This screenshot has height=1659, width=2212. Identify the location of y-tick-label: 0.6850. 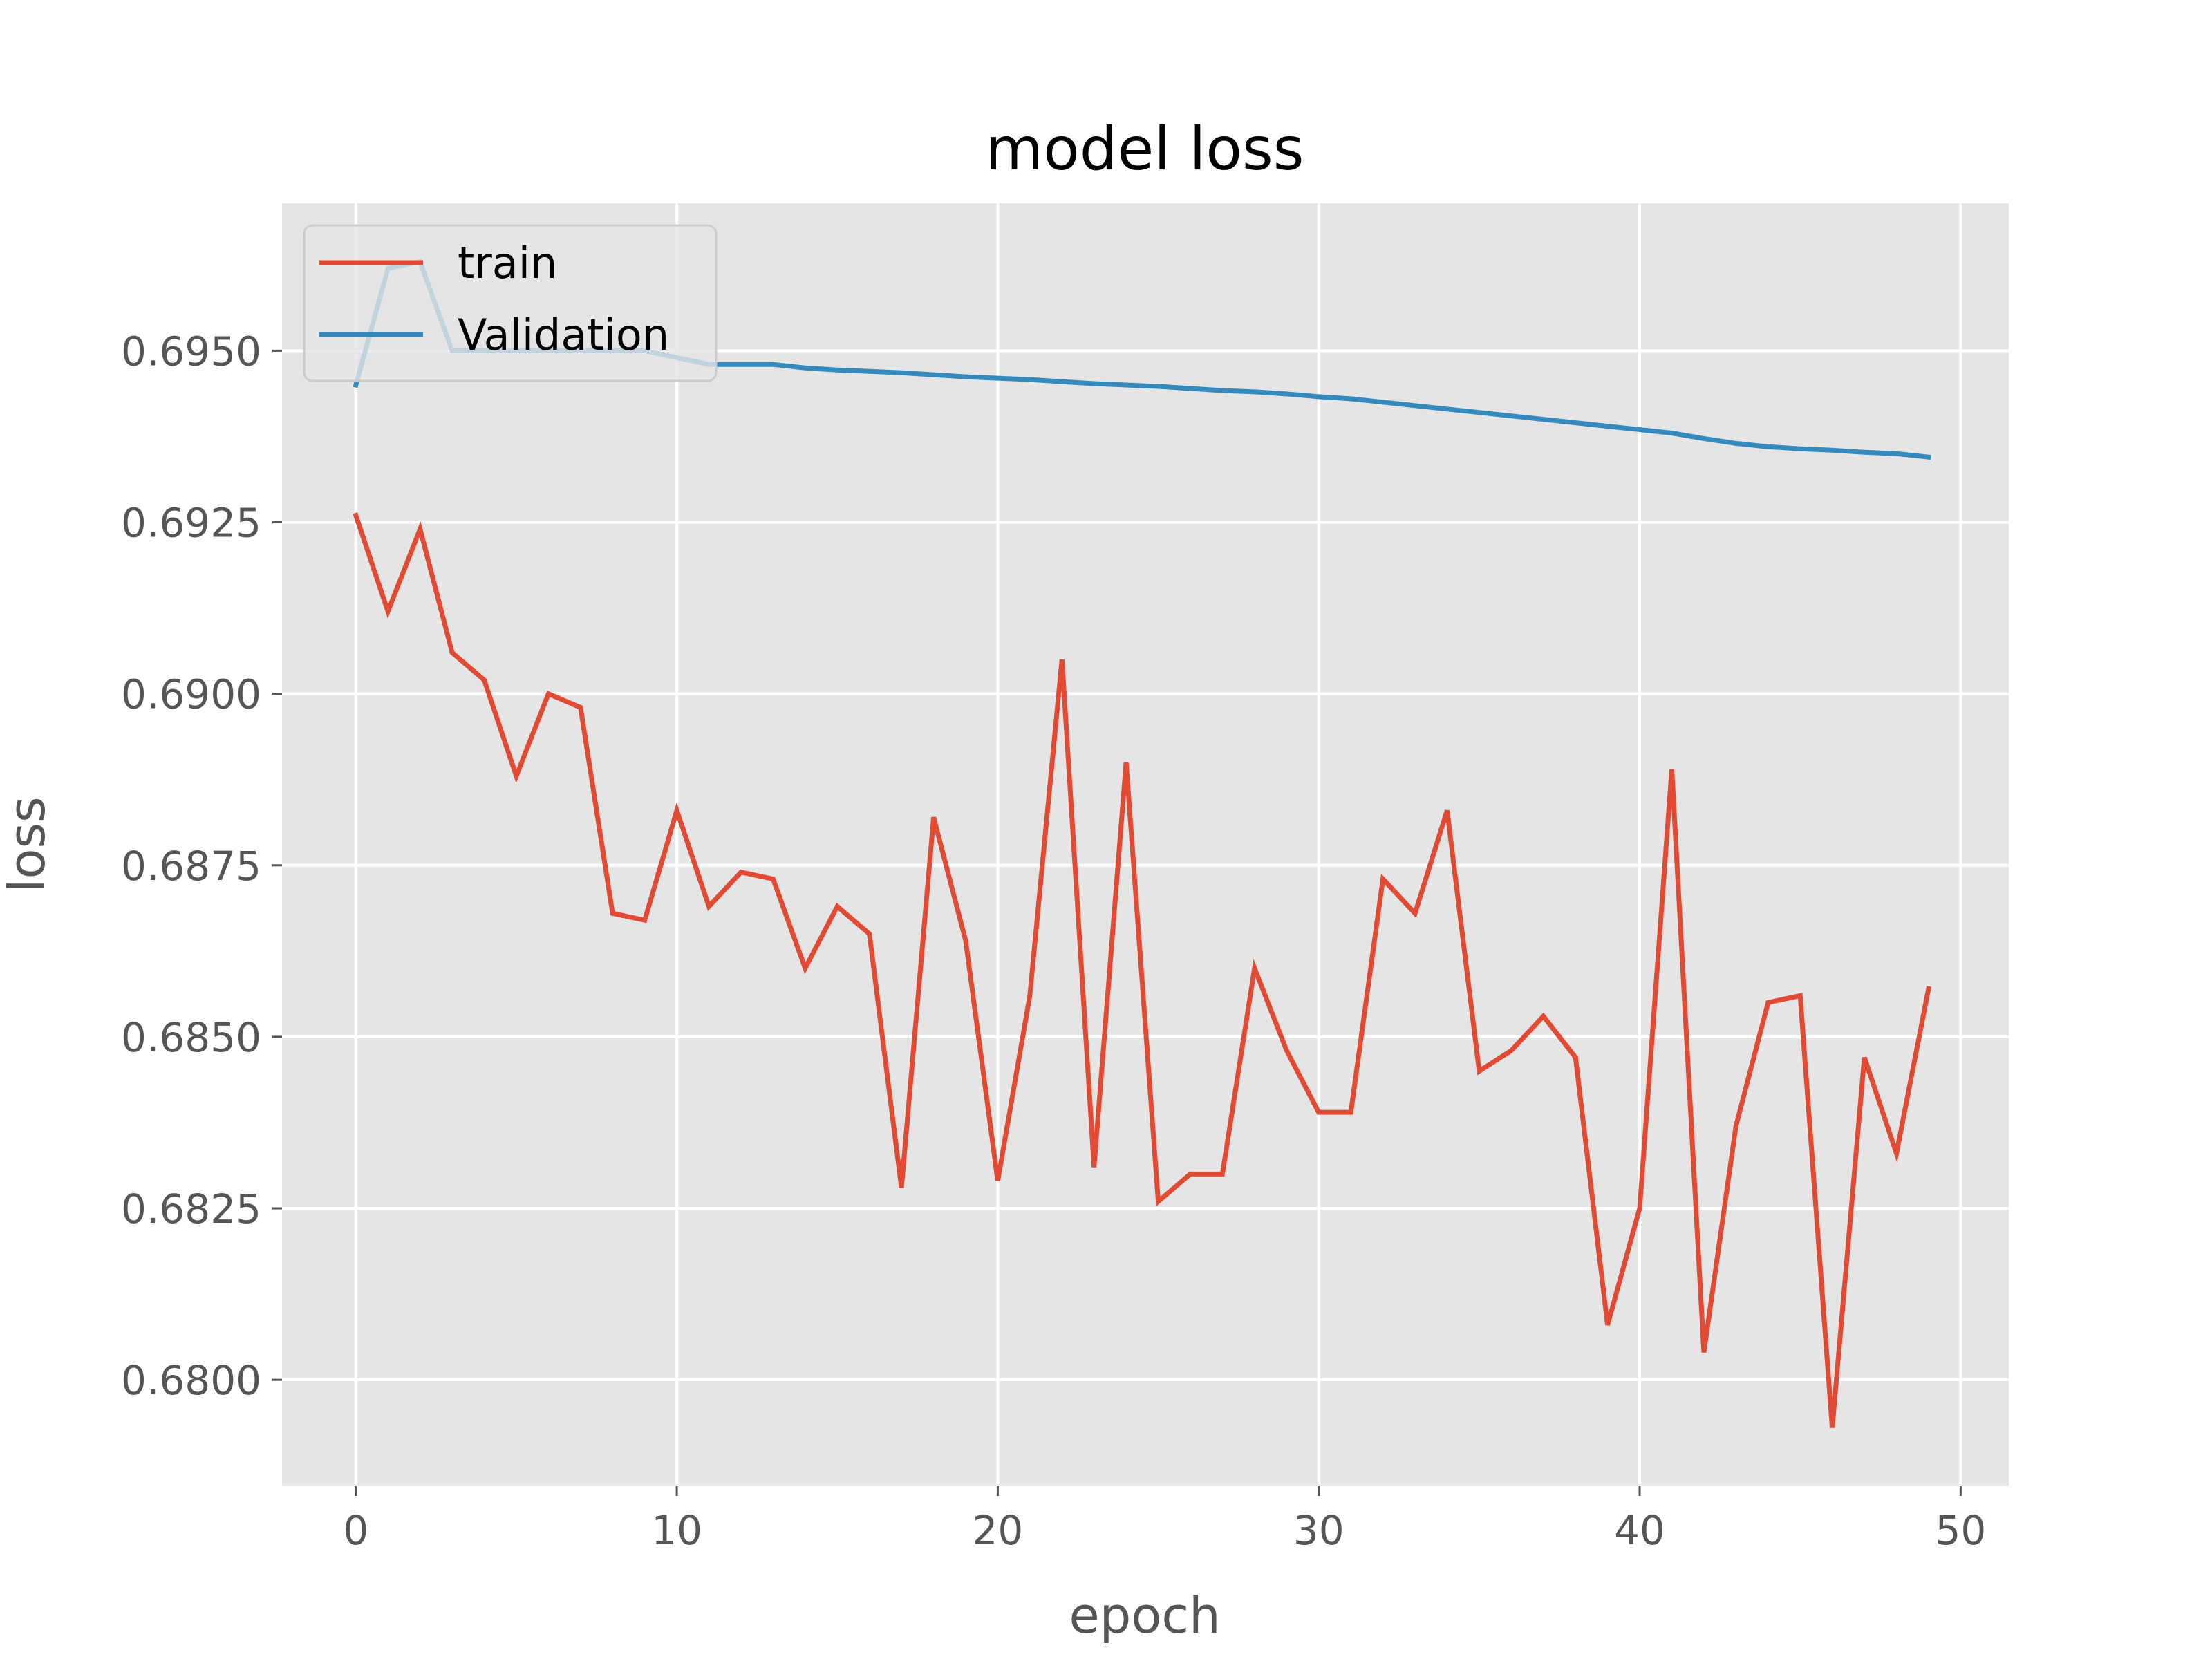
(191, 1037).